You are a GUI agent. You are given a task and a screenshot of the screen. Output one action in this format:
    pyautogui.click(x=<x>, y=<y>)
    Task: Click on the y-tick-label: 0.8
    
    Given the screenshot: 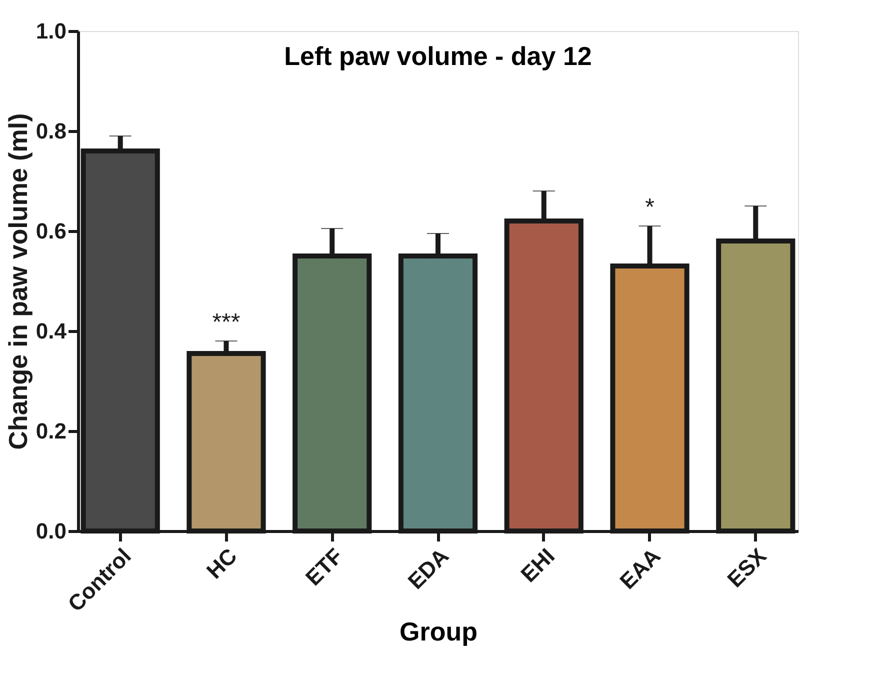 What is the action you would take?
    pyautogui.click(x=51, y=131)
    